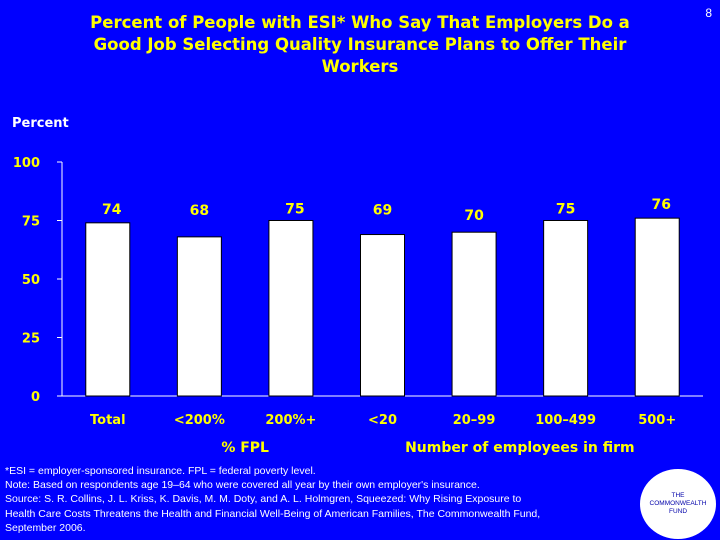 The width and height of the screenshot is (720, 540). Describe the element at coordinates (31, 280) in the screenshot. I see `y-tick-label: 50` at that location.